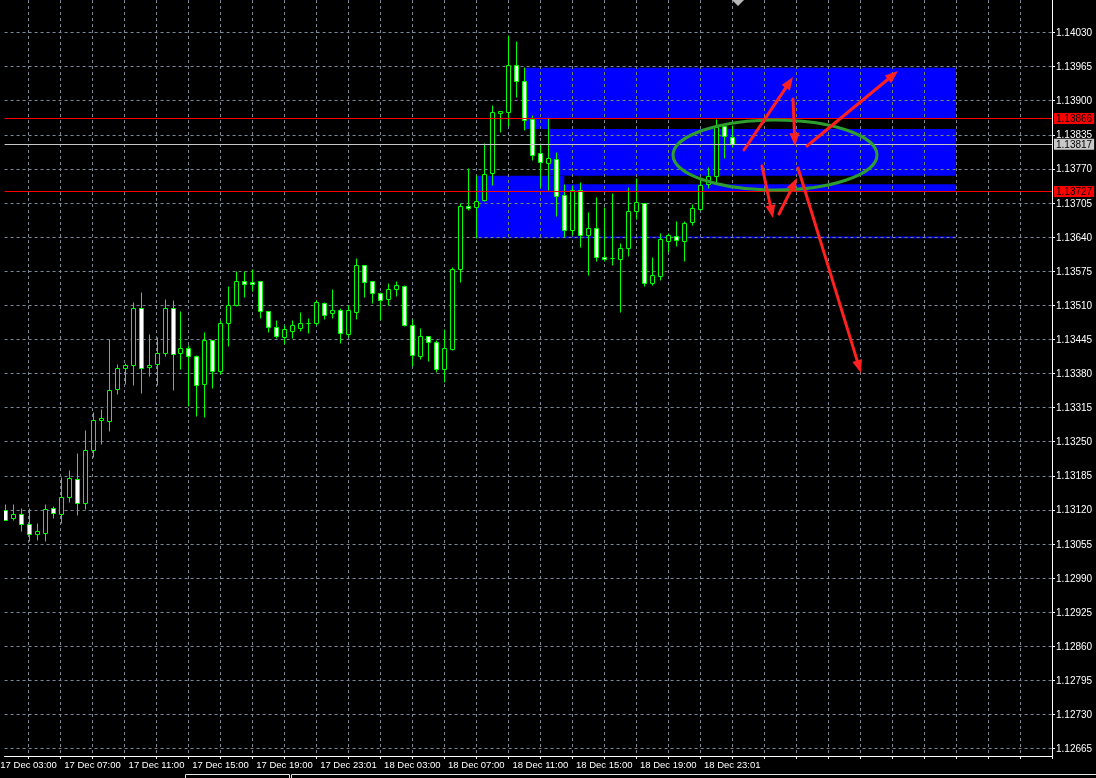 The image size is (1096, 778). What do you see at coordinates (92, 764) in the screenshot?
I see `x-tick-label: 17 Dec 07:00` at bounding box center [92, 764].